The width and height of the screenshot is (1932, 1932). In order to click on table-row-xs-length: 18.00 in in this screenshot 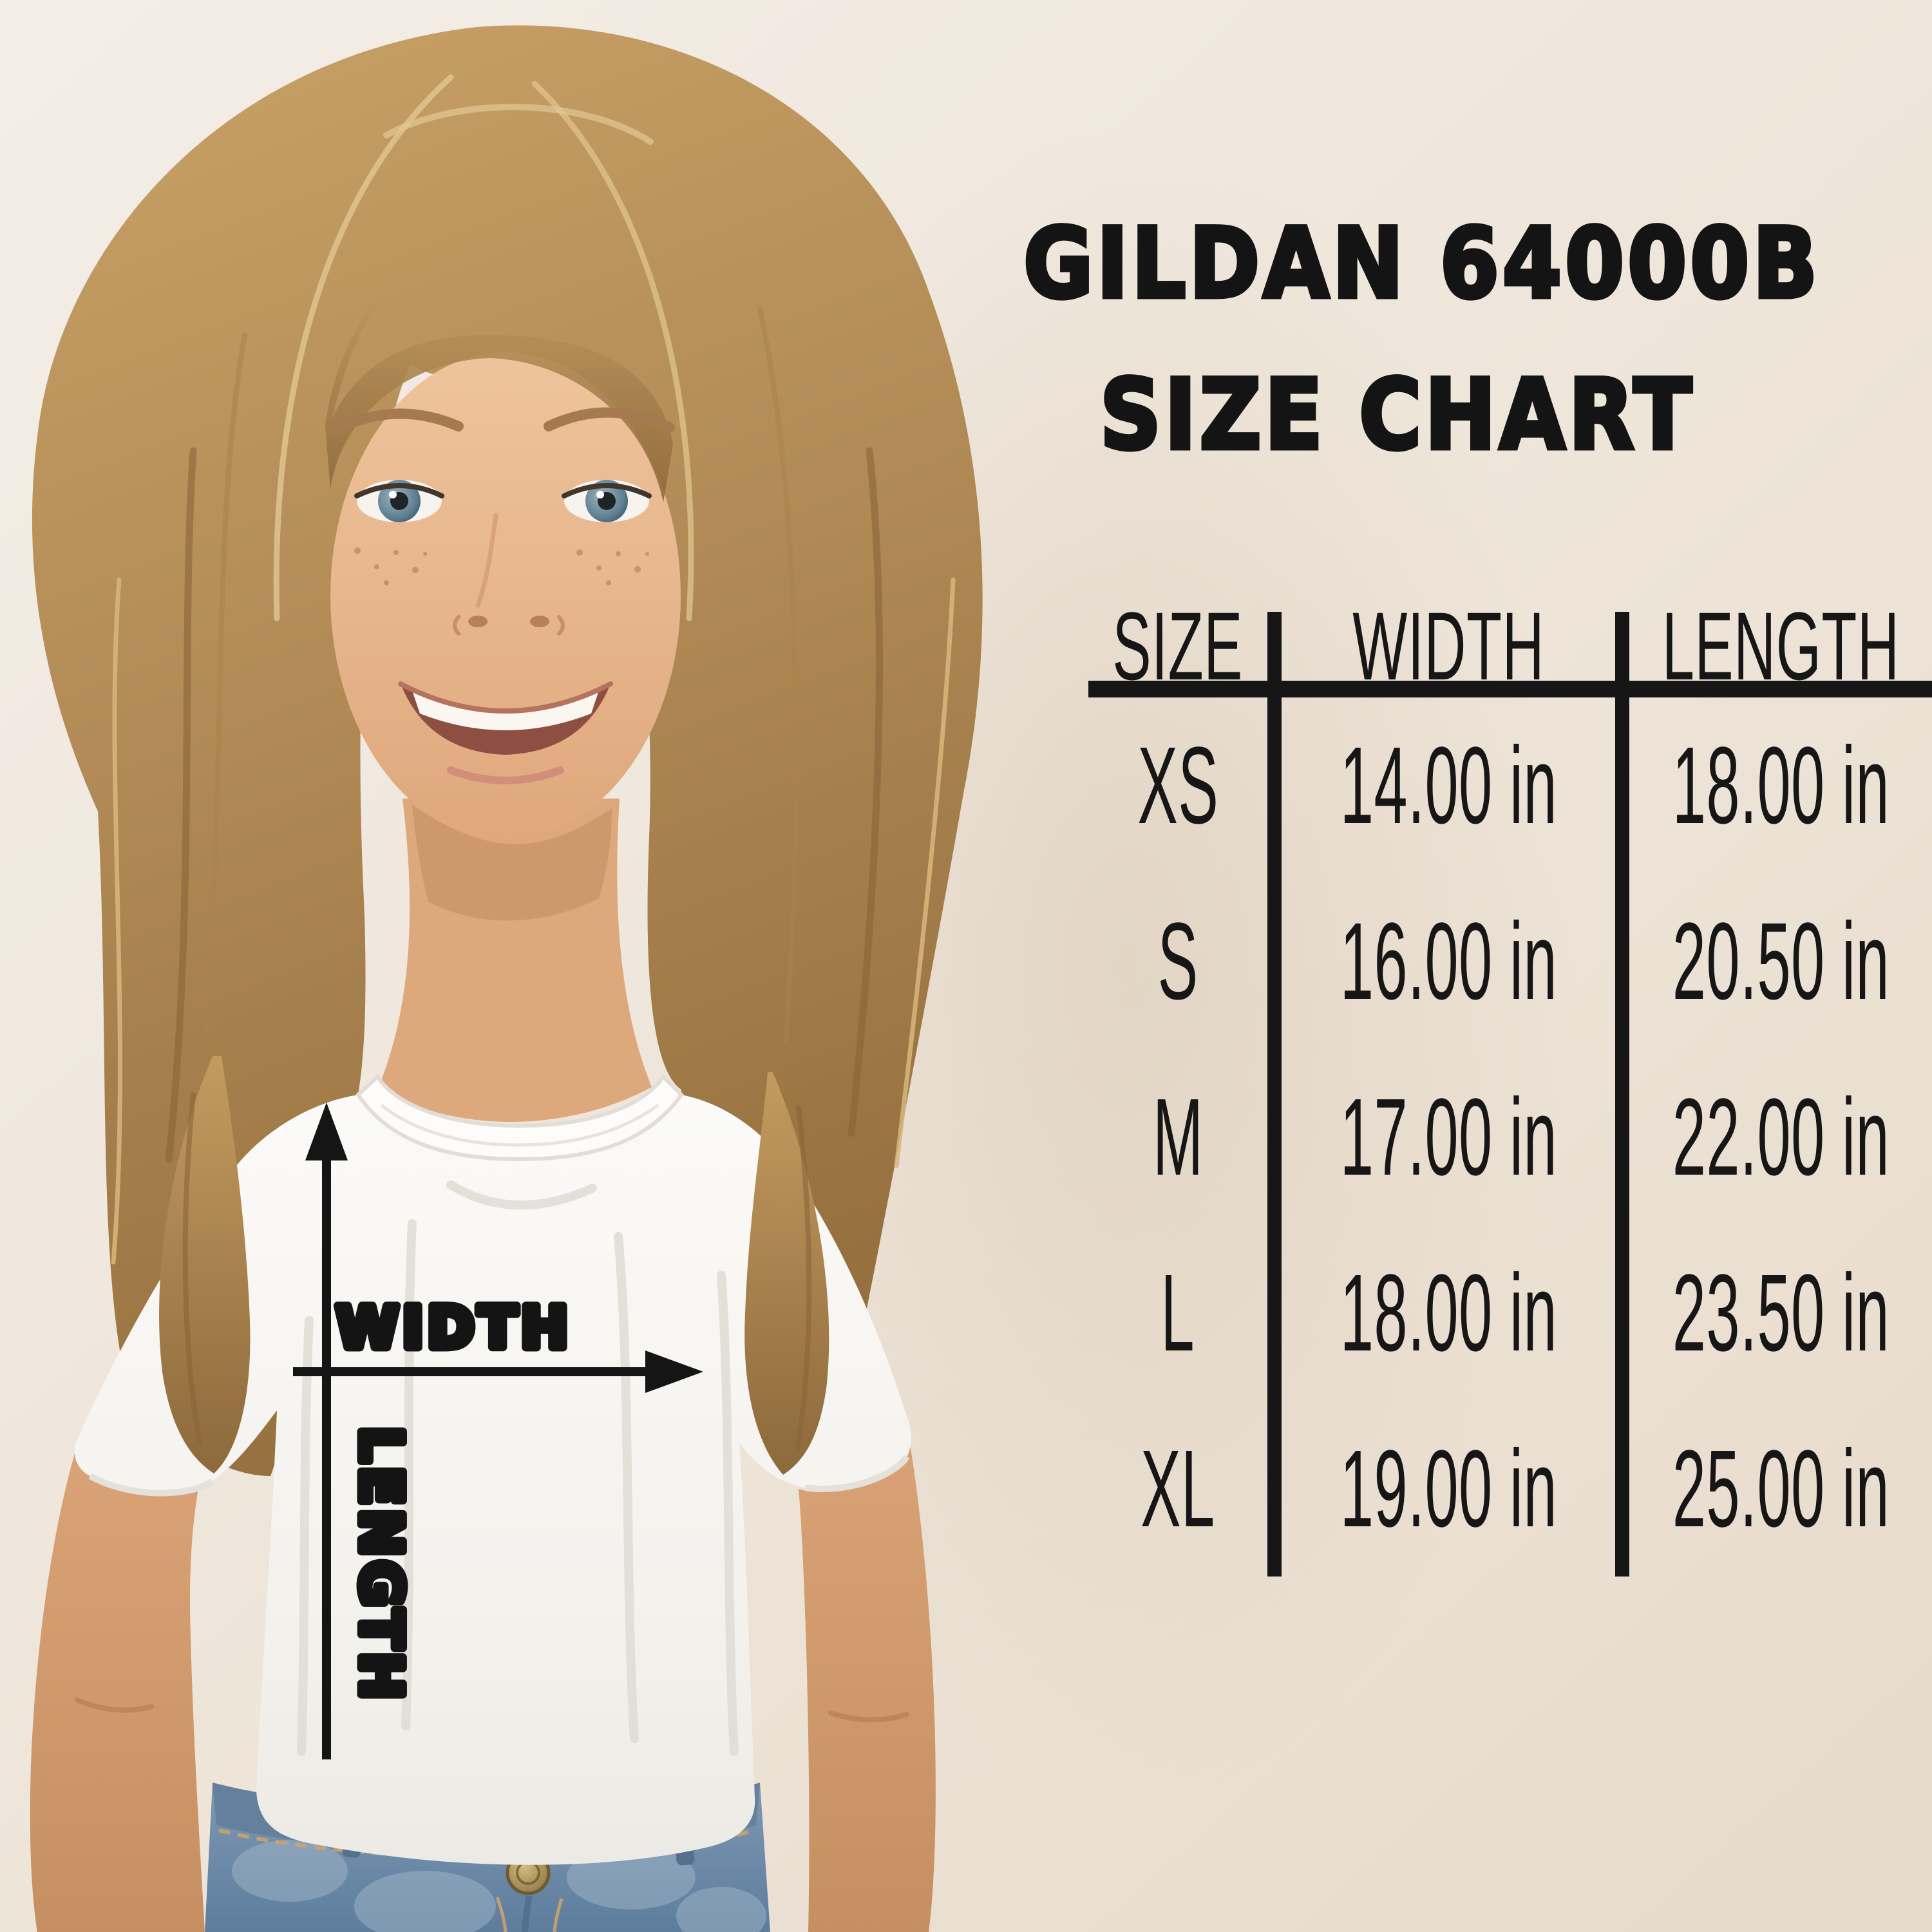, I will do `click(1781, 785)`.